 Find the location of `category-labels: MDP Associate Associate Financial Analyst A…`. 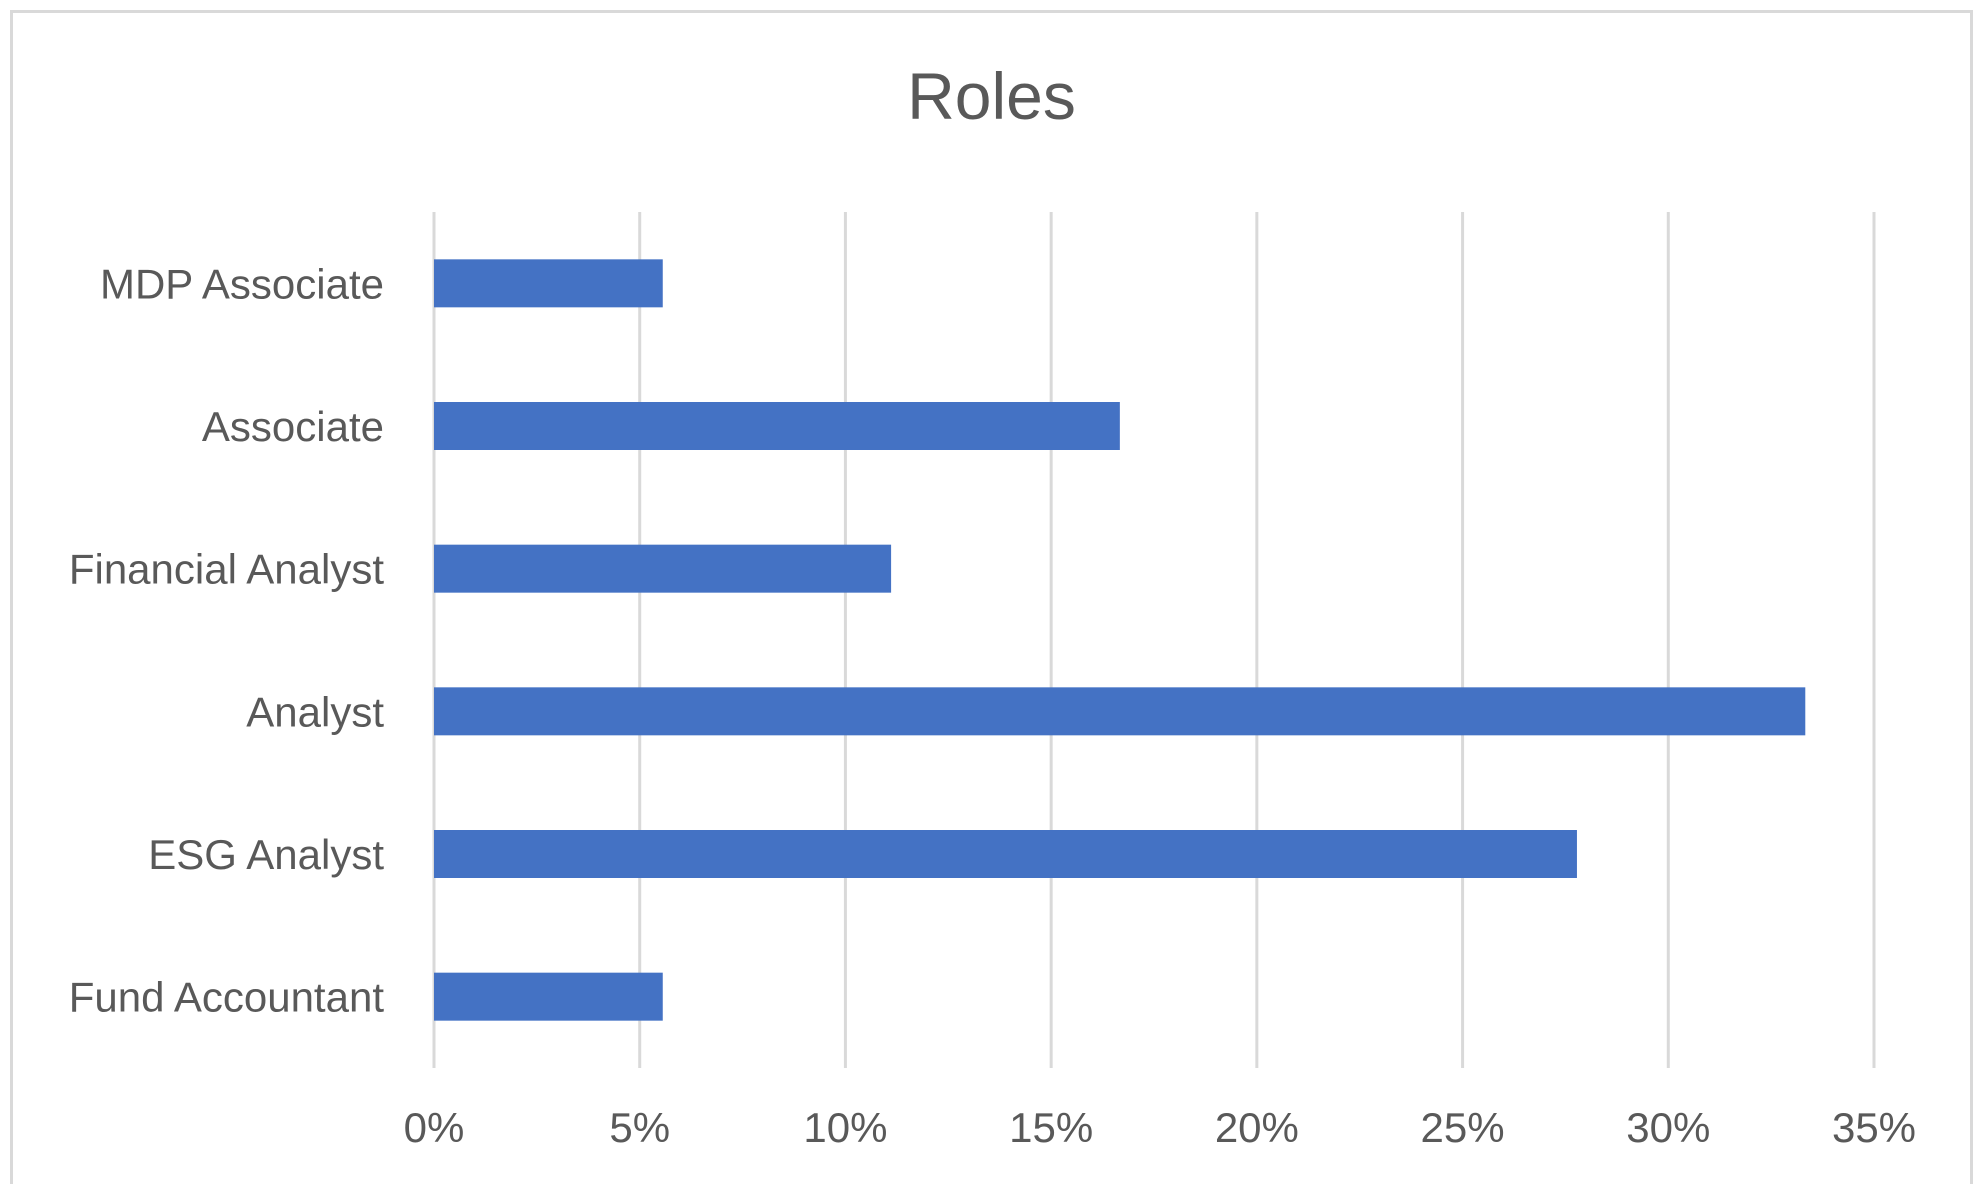

category-labels: MDP Associate Associate Financial Analyst A… is located at coordinates (227, 640).